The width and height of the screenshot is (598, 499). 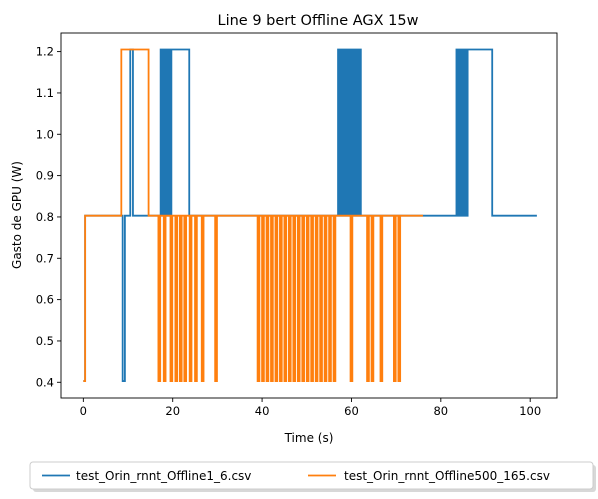 What do you see at coordinates (351, 411) in the screenshot?
I see `x-tick-label: 60` at bounding box center [351, 411].